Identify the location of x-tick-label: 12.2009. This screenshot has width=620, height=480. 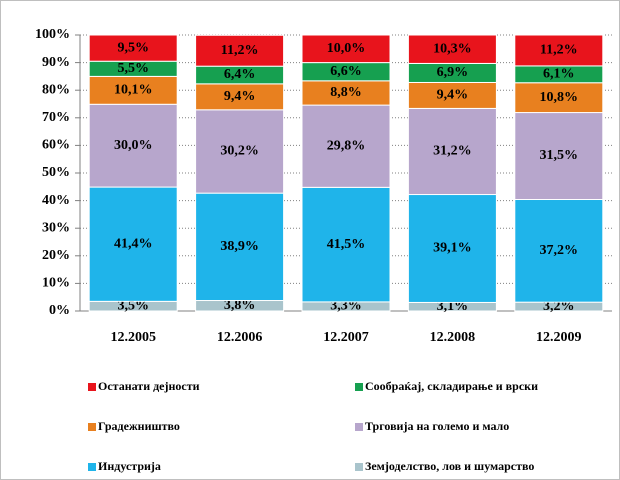
(559, 337).